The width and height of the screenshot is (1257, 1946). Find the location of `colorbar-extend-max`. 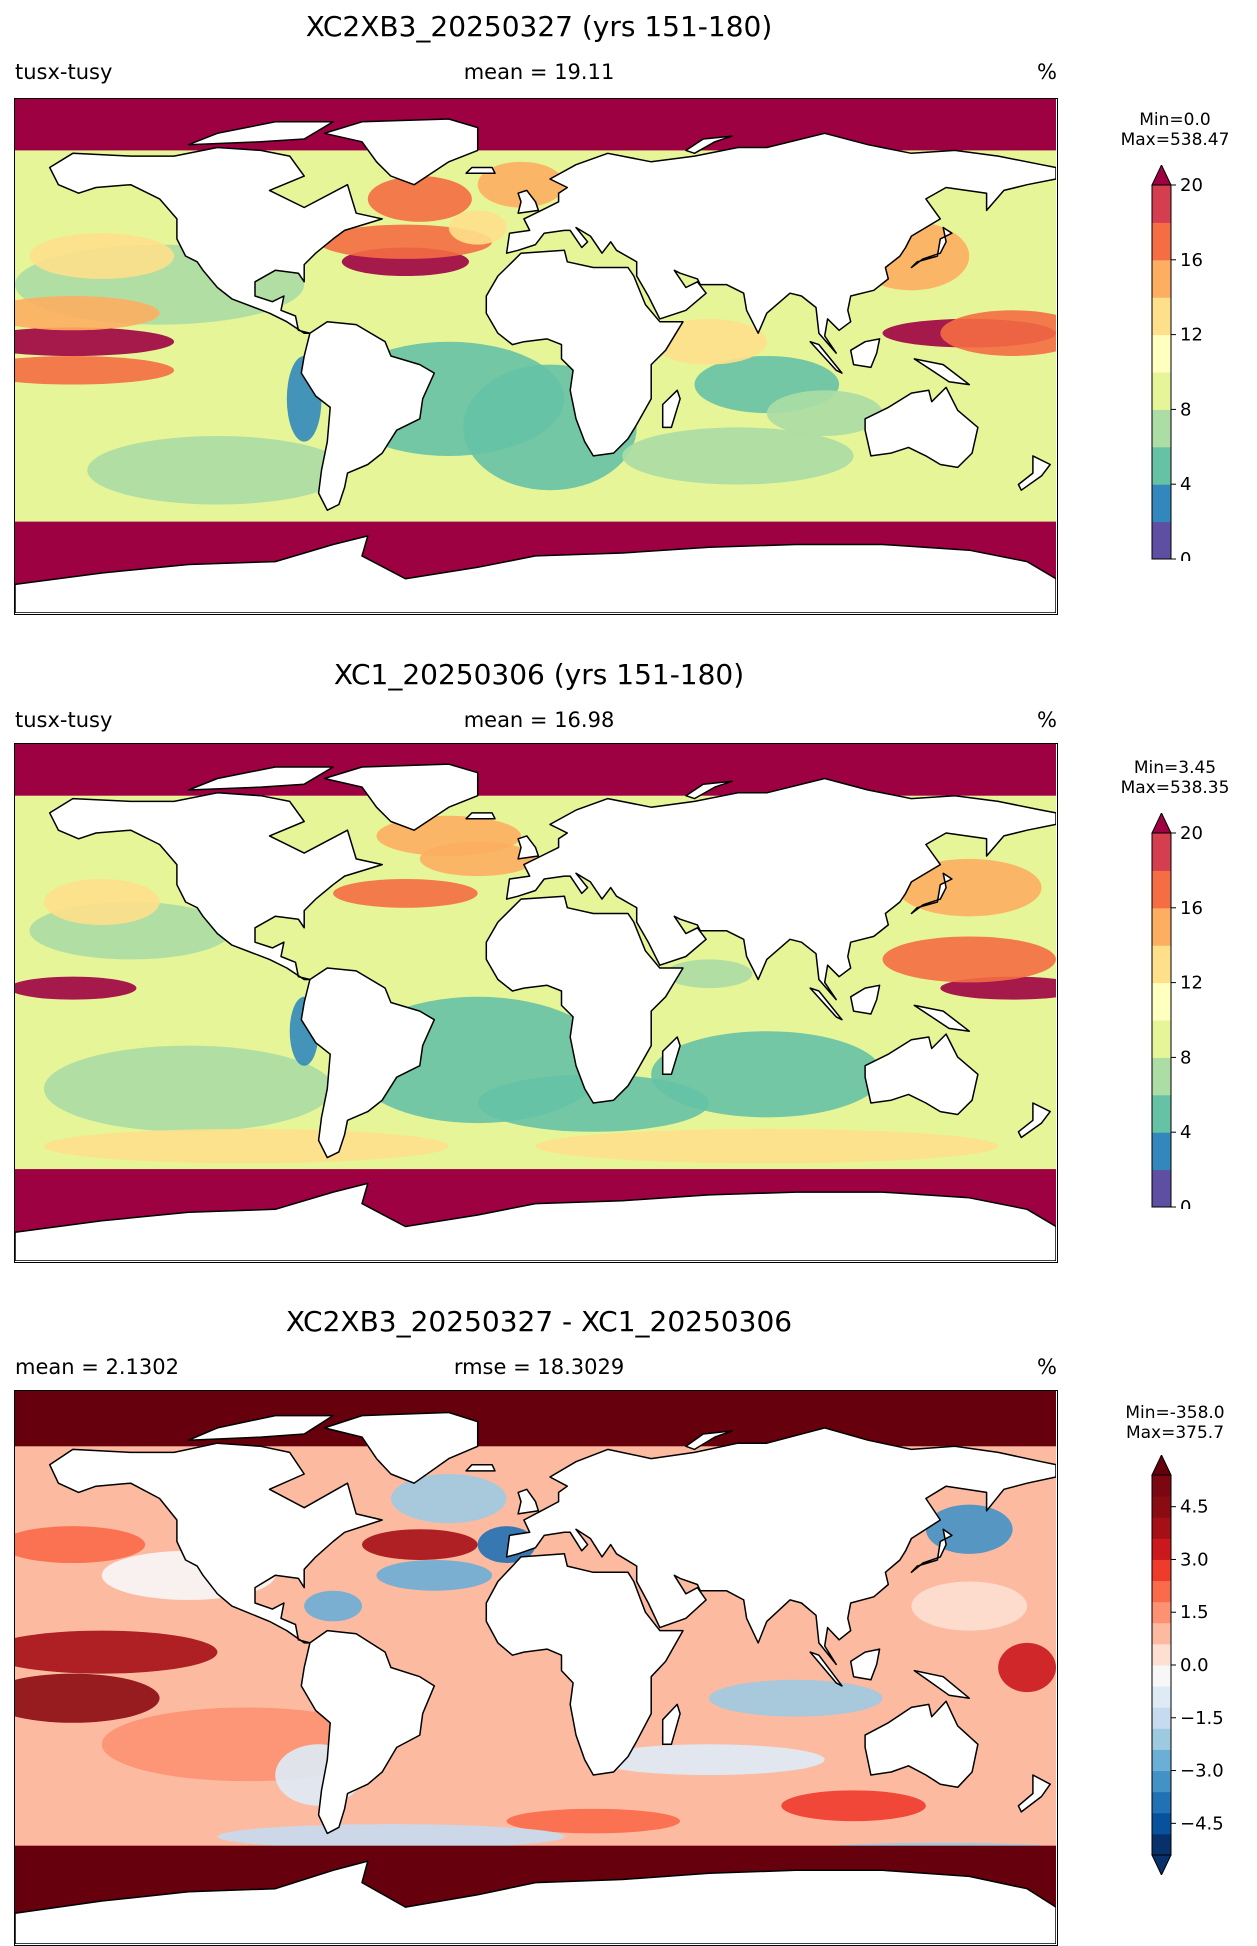

colorbar-extend-max is located at coordinates (1161, 1464).